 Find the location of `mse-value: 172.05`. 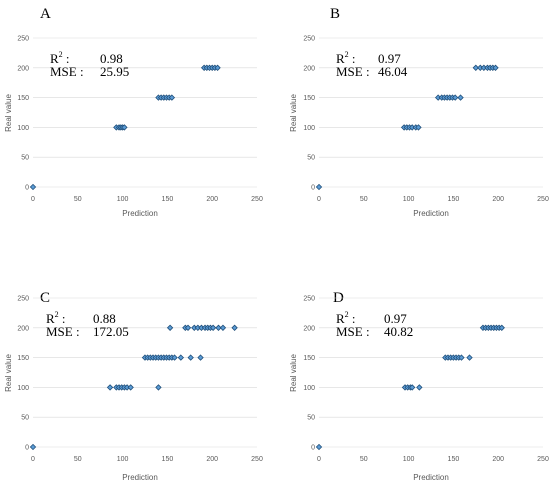

mse-value: 172.05 is located at coordinates (111, 331).